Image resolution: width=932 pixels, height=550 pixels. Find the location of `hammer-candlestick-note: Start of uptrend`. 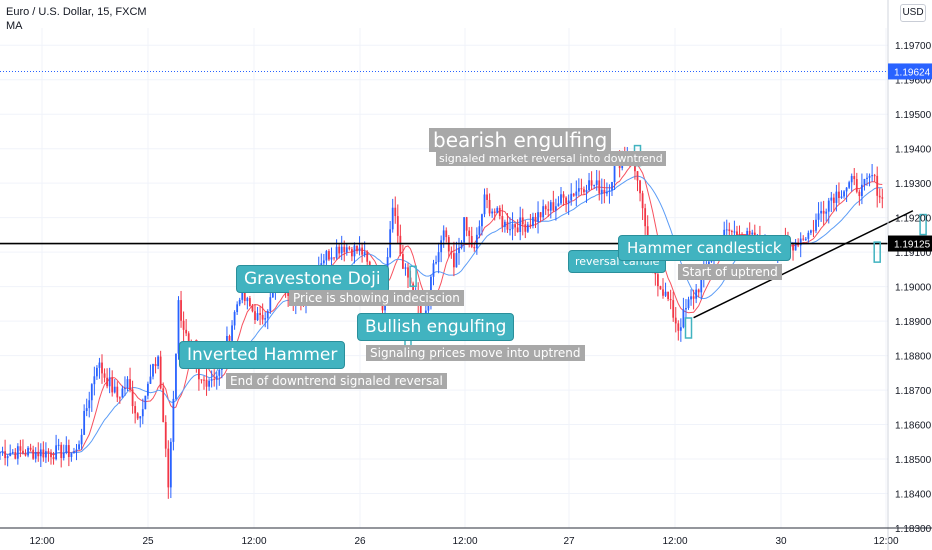

hammer-candlestick-note: Start of uptrend is located at coordinates (730, 272).